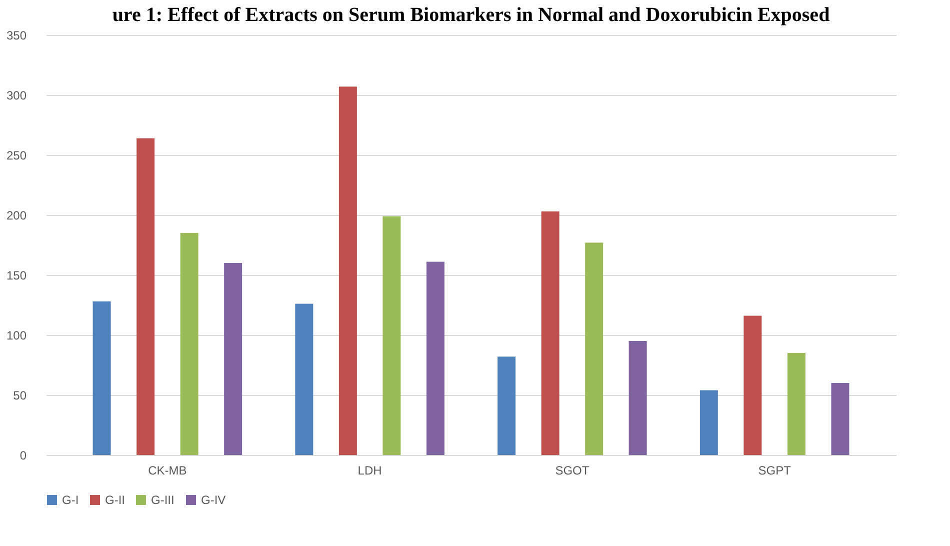 The height and width of the screenshot is (546, 950). I want to click on y-tick-label: 250, so click(16, 155).